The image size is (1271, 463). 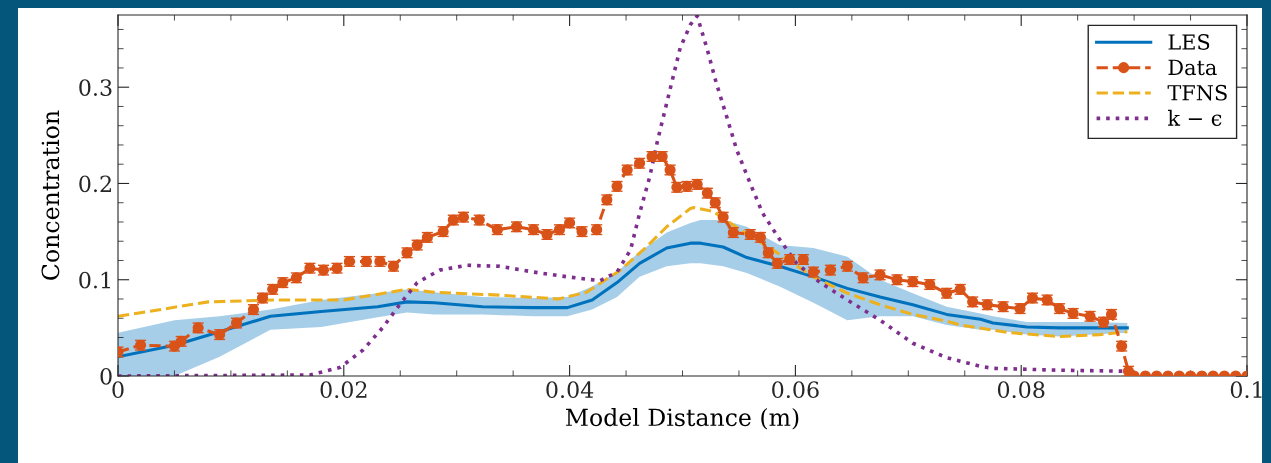 What do you see at coordinates (1195, 117) in the screenshot?
I see `legend-label: k − ϵ` at bounding box center [1195, 117].